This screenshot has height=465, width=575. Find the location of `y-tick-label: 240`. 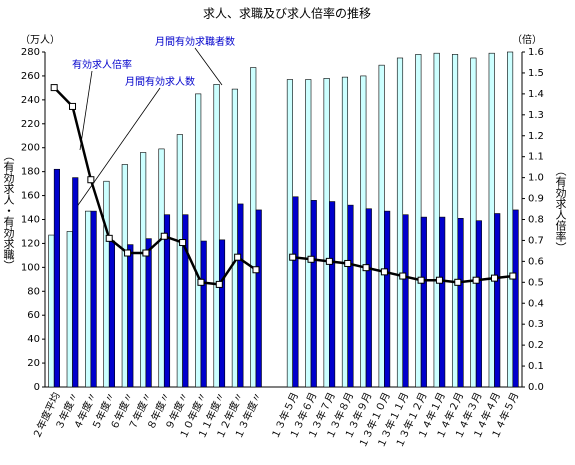

y-tick-label: 240 is located at coordinates (30, 100).